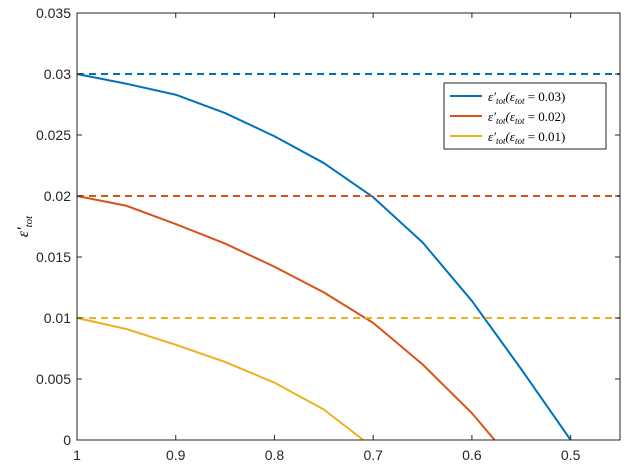 Image resolution: width=630 pixels, height=468 pixels. I want to click on x-tick-label: 0.7, so click(373, 455).